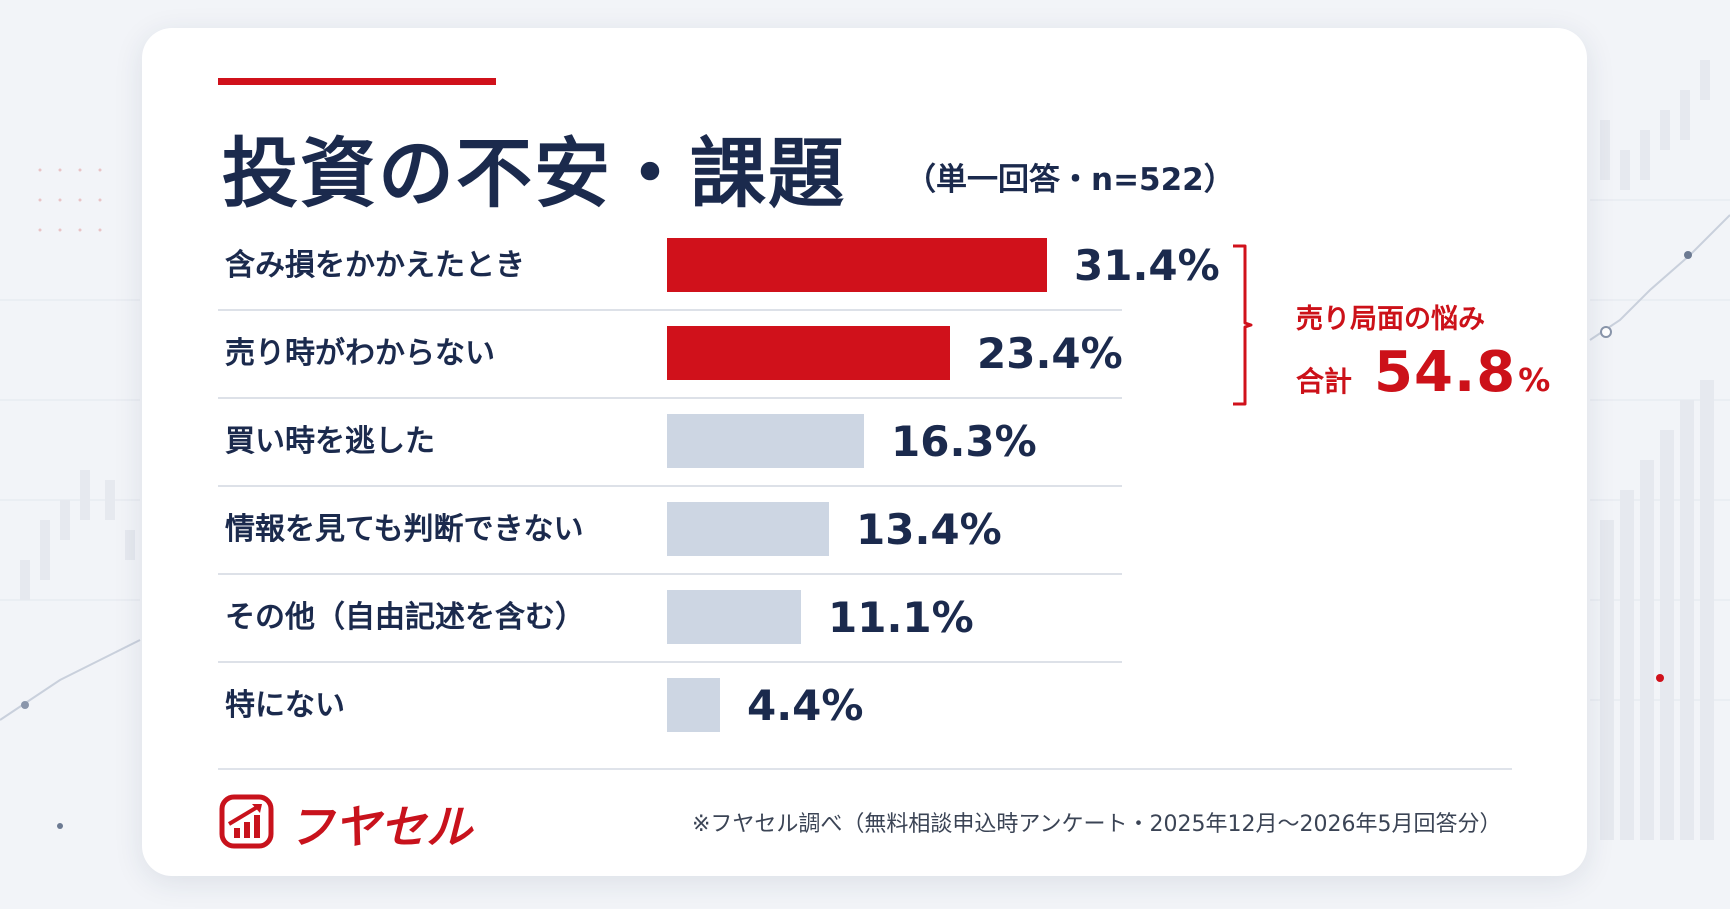 This screenshot has height=909, width=1730. What do you see at coordinates (534, 173) in the screenshot?
I see `chart-title: 投資の不安・課題` at bounding box center [534, 173].